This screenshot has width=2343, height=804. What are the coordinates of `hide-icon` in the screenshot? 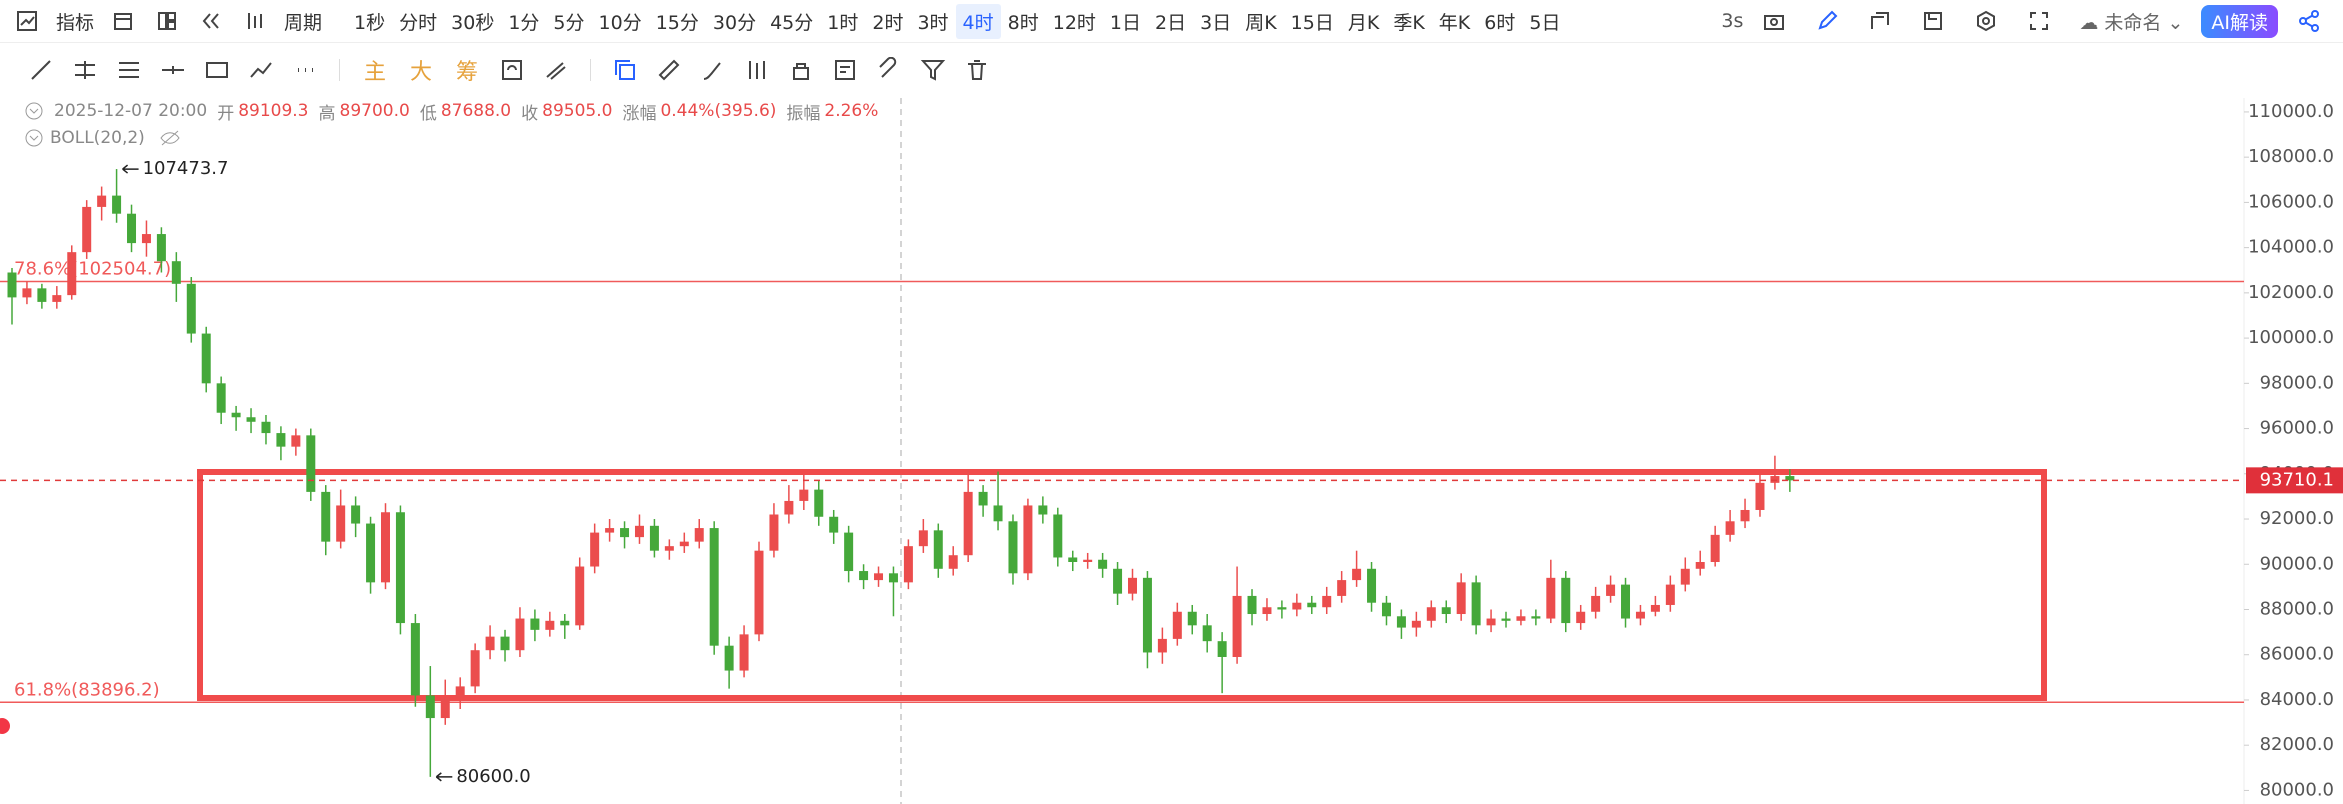 It's located at (170, 138).